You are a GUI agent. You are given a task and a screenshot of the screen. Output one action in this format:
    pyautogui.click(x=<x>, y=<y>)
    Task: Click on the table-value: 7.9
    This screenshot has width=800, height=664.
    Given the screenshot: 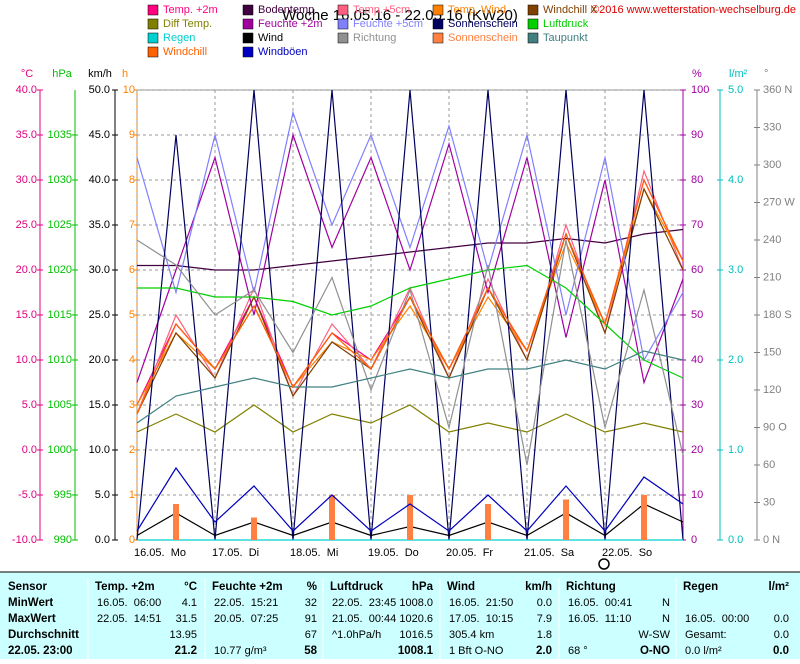 What is the action you would take?
    pyautogui.click(x=544, y=619)
    